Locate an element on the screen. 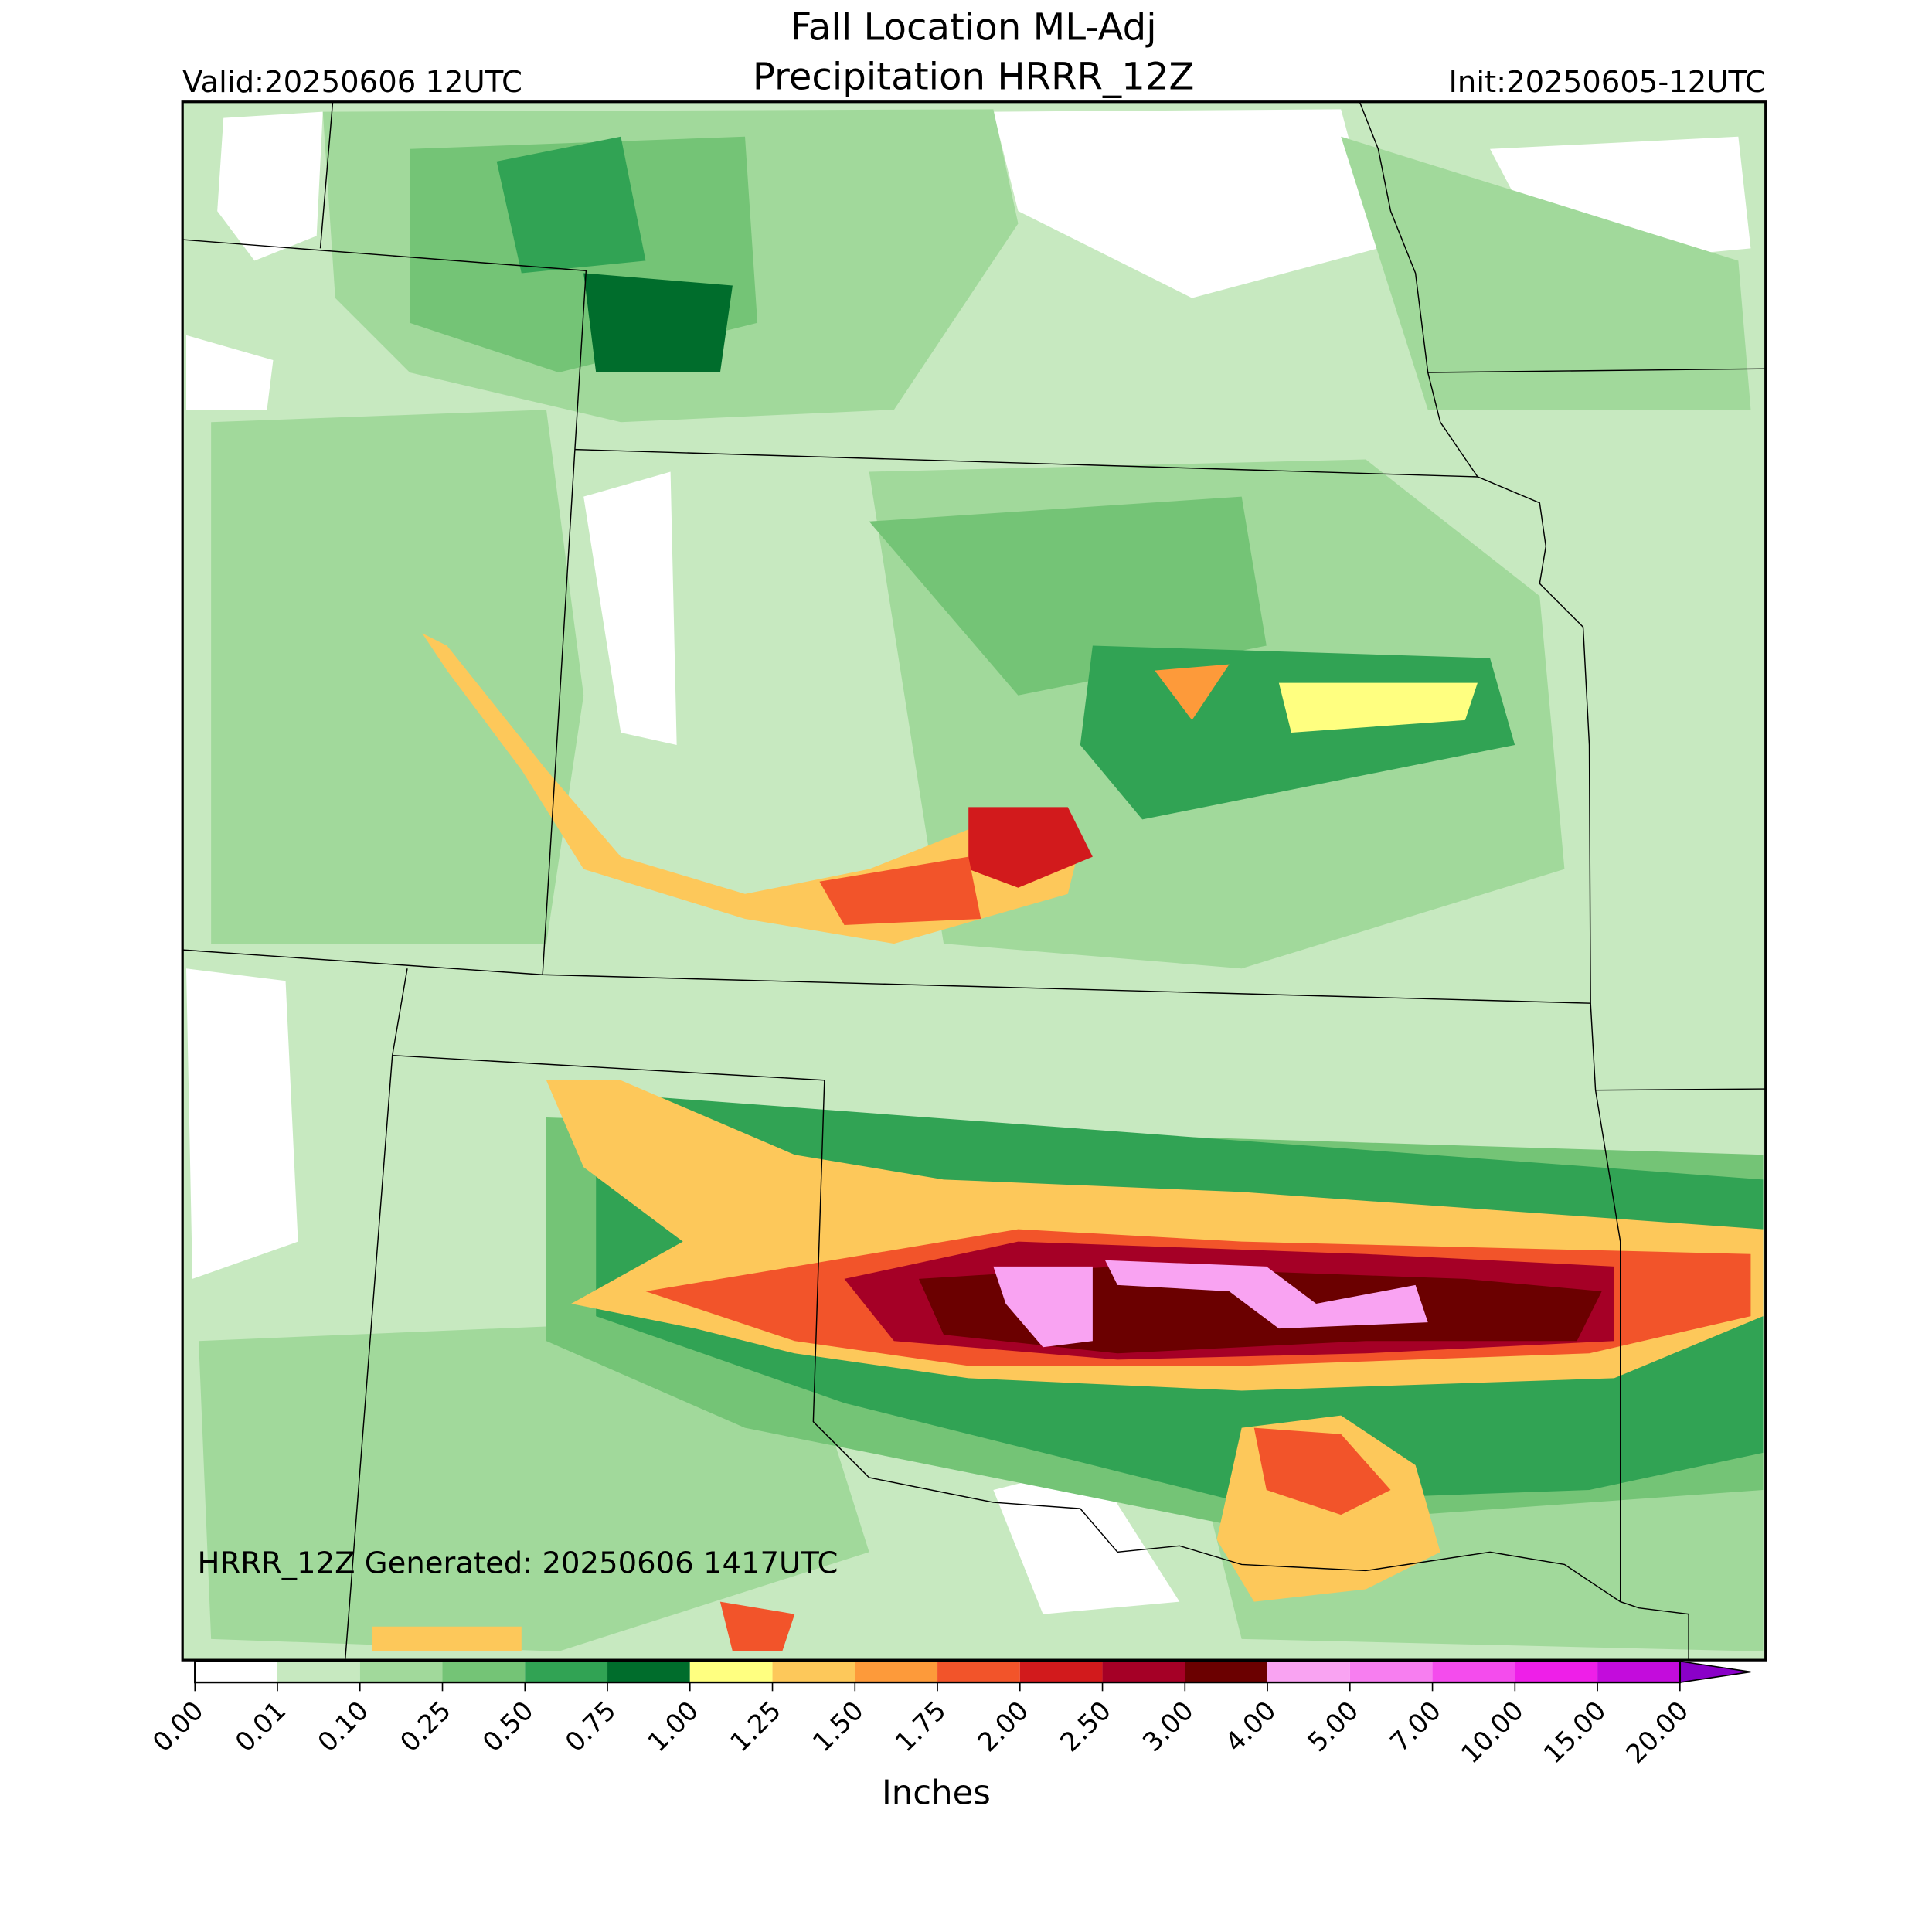  tick-label: 7.00 is located at coordinates (1416, 1727).